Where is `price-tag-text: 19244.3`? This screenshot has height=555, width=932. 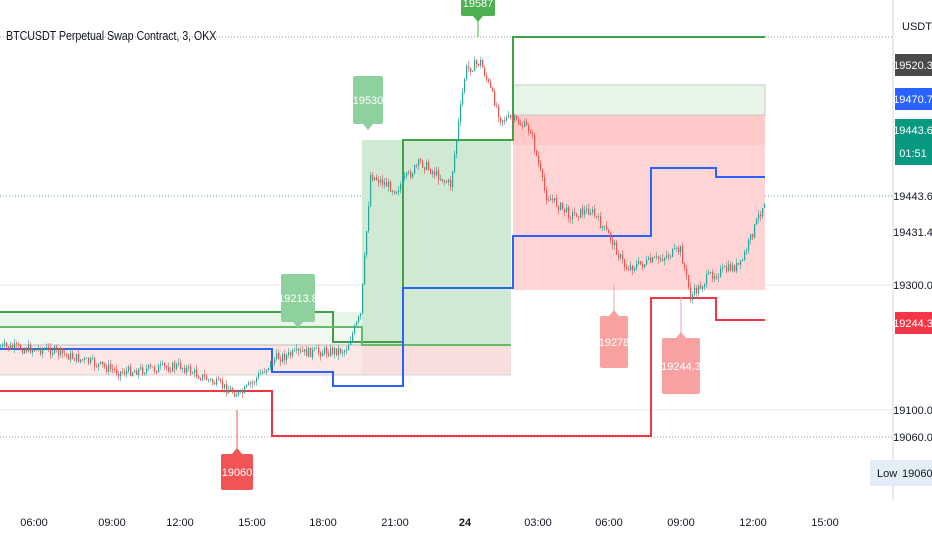
price-tag-text: 19244.3 is located at coordinates (912, 324).